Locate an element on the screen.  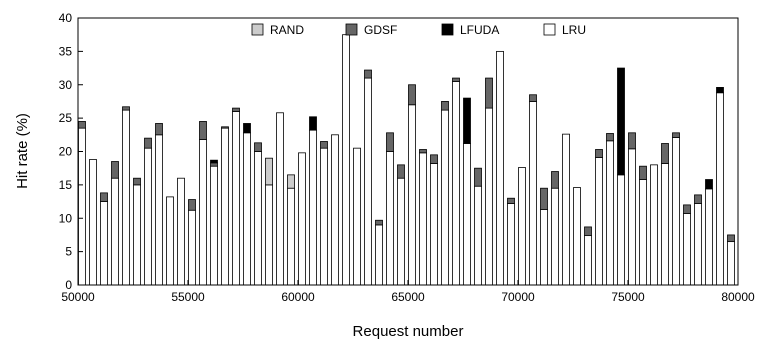
y-axis-title: Hit rate (%) is located at coordinates (22, 151).